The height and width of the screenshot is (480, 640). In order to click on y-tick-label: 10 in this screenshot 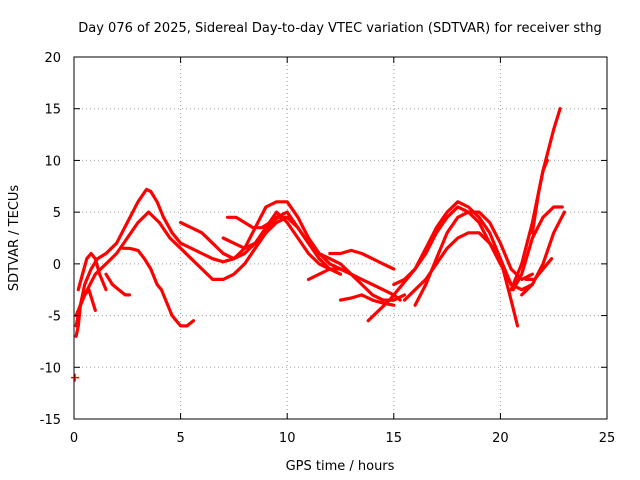, I will do `click(52, 161)`.